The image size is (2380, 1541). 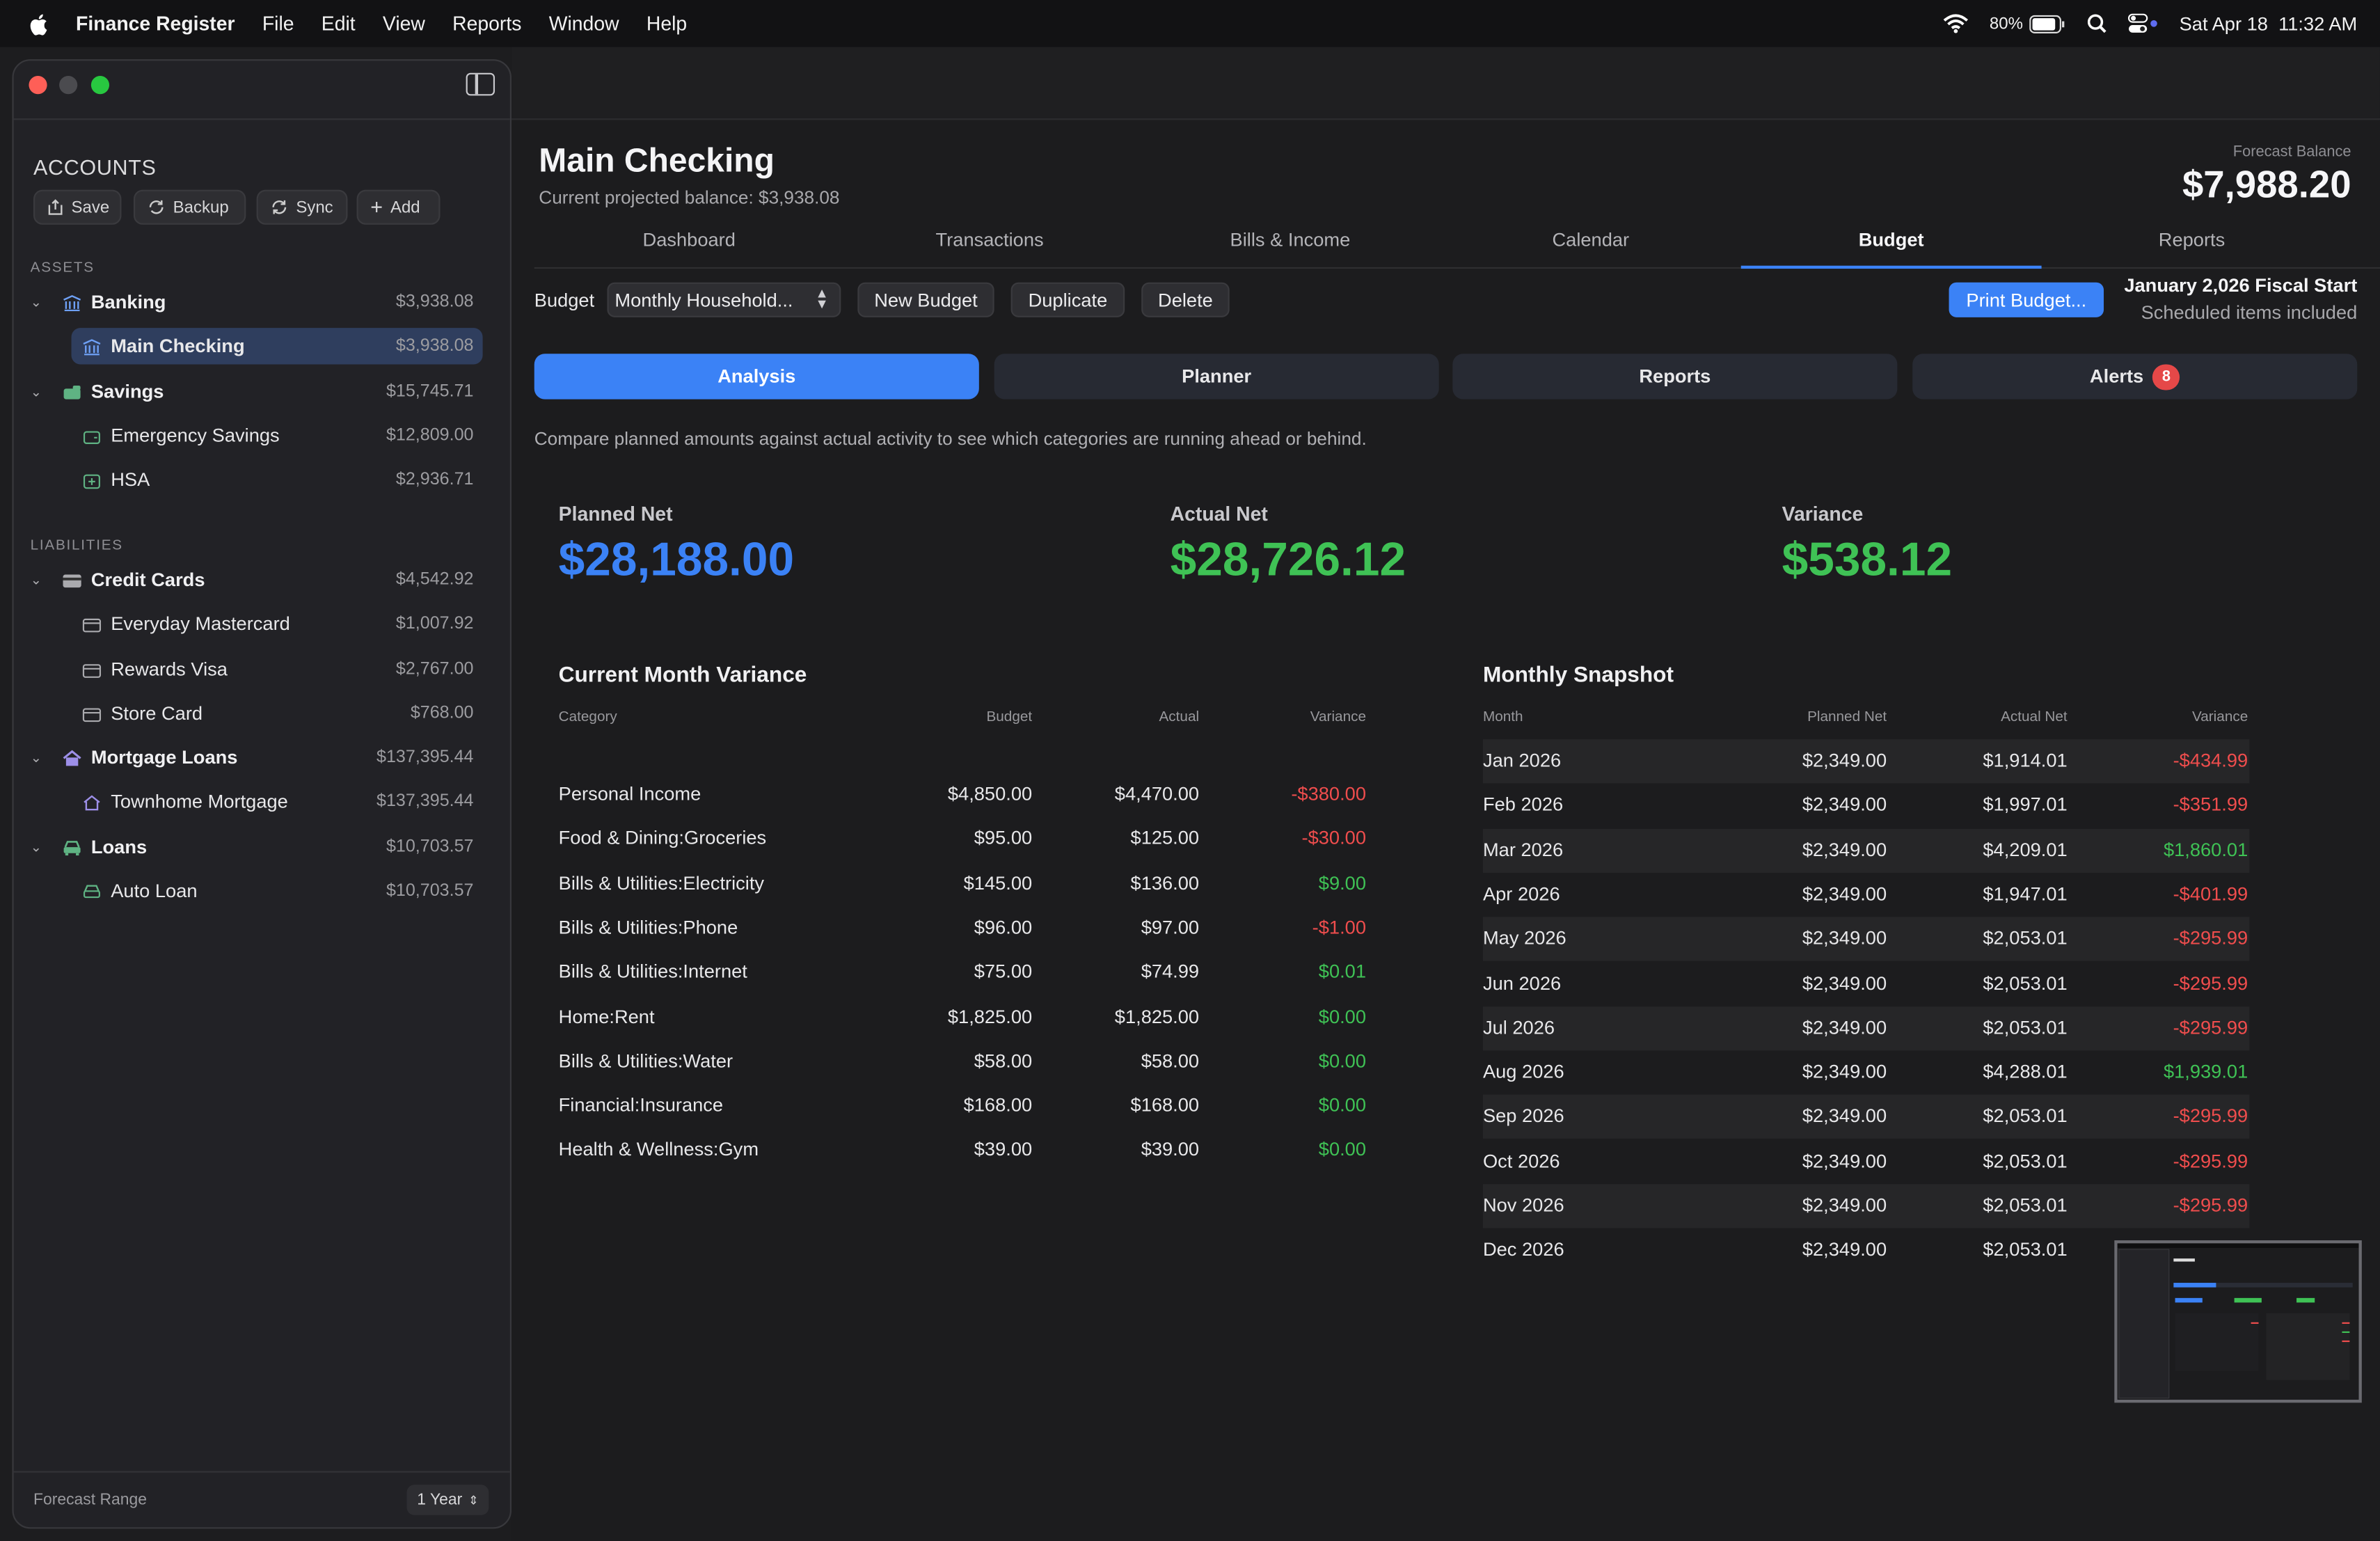 What do you see at coordinates (962, 1028) in the screenshot?
I see `table-row: Home:Rent $1,825.00 $1,825.00 $0.00` at bounding box center [962, 1028].